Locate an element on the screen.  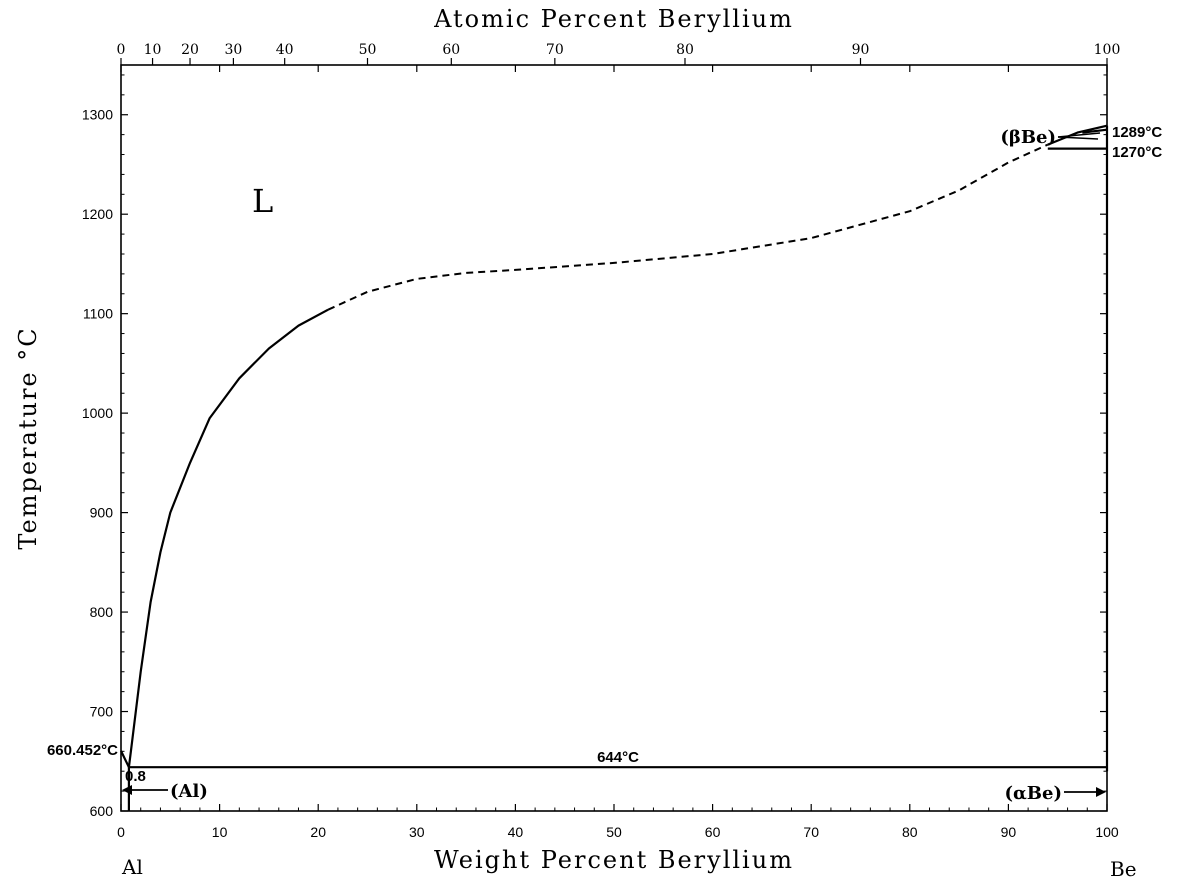
x-axis-title: Weight Percent Beryllium is located at coordinates (614, 860).